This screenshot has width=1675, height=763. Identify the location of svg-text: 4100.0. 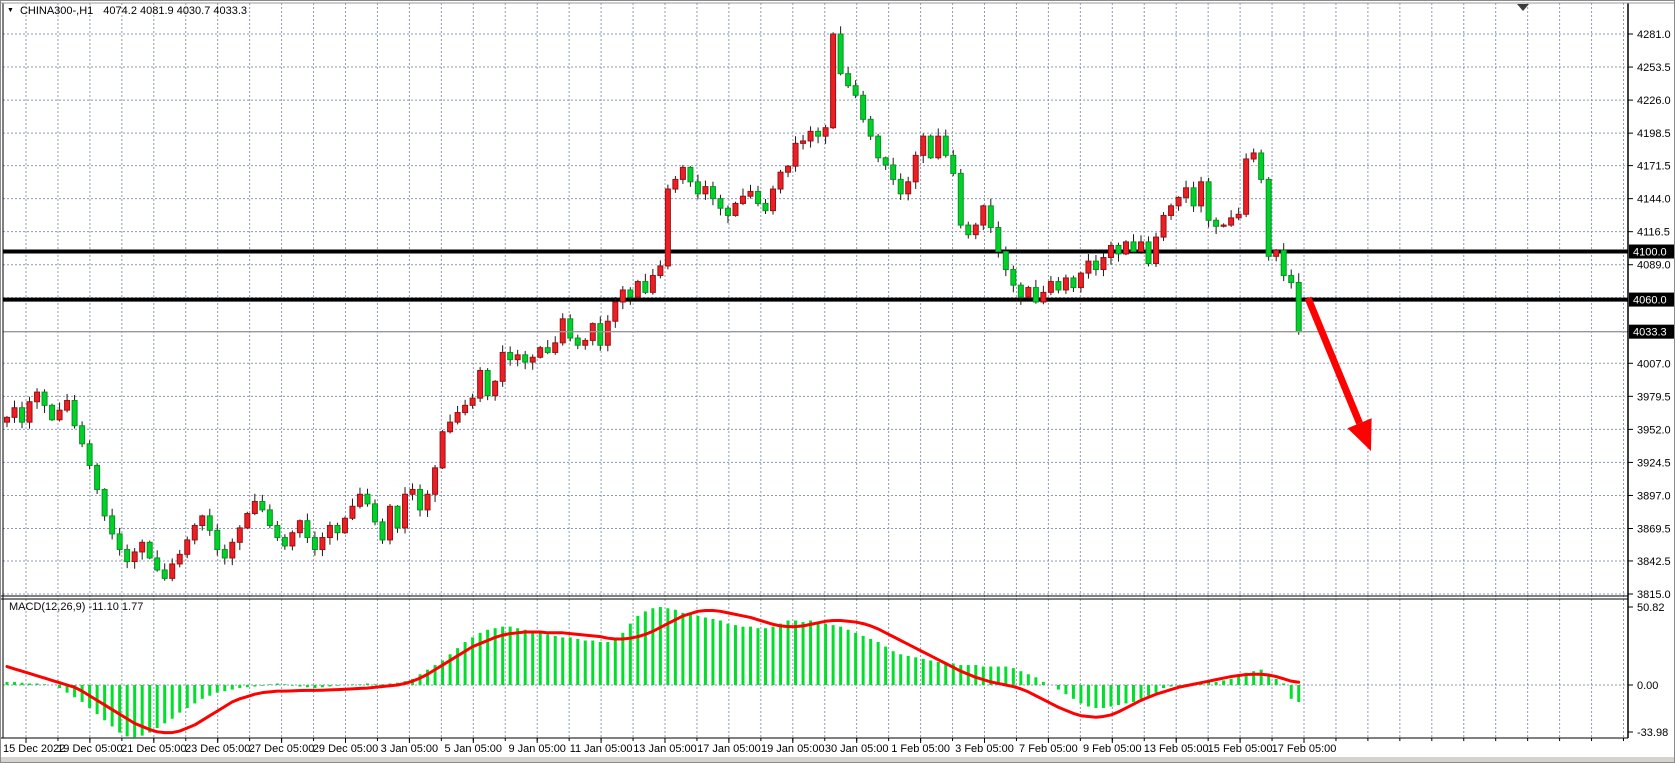
(1650, 253).